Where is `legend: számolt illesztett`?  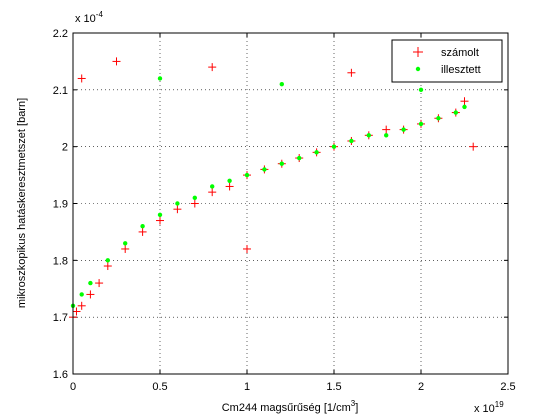 legend: számolt illesztett is located at coordinates (447, 61).